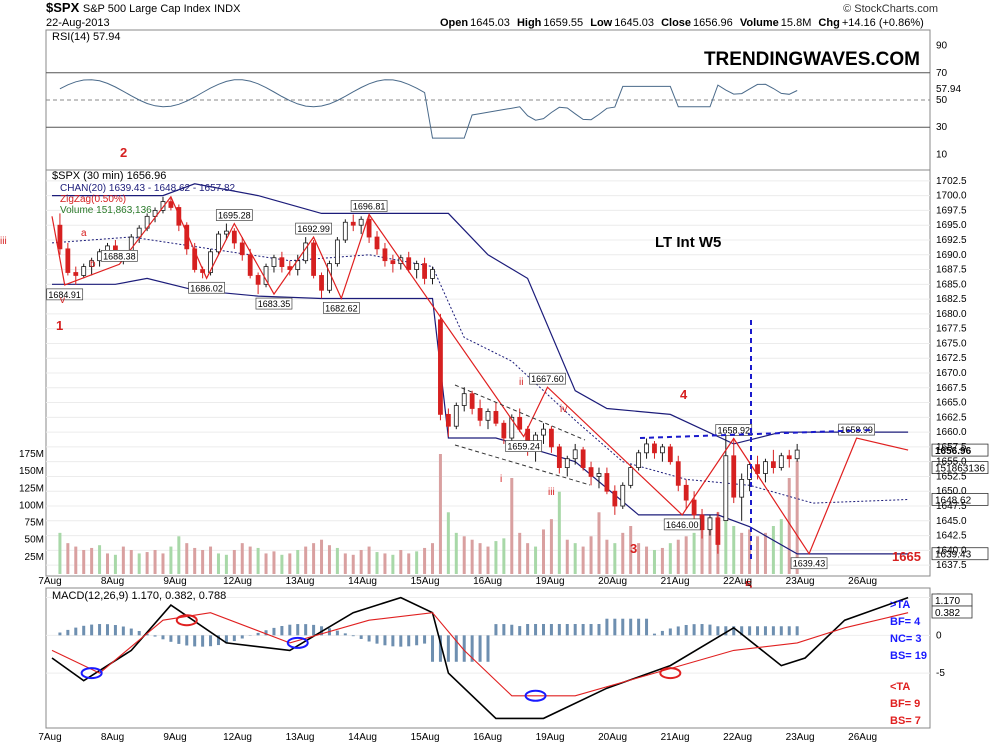  Describe the element at coordinates (951, 255) in the screenshot. I see `price-tick-label: 1690.0` at that location.